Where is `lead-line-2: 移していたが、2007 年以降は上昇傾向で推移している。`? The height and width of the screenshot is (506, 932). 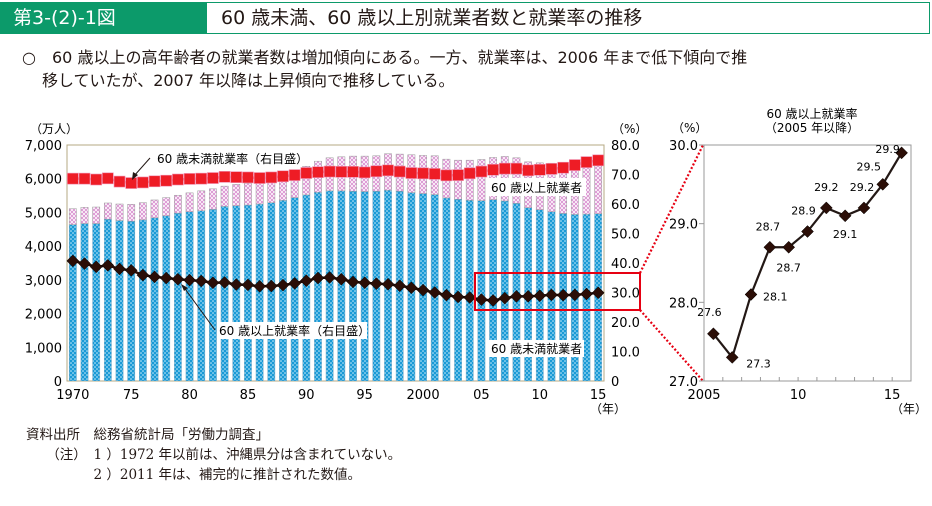 lead-line-2: 移していたが、2007 年以降は上昇傾向で推移している。 is located at coordinates (248, 80).